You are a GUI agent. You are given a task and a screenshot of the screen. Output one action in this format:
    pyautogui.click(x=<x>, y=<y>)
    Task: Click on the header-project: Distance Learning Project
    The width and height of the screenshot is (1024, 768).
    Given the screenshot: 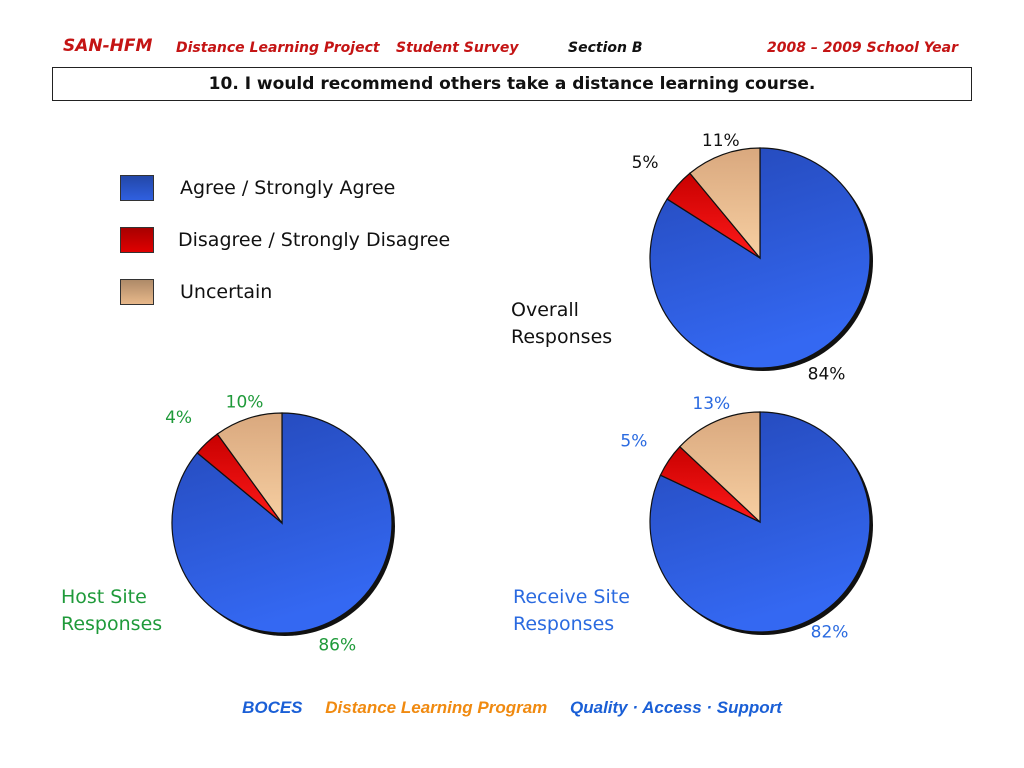 What is the action you would take?
    pyautogui.click(x=278, y=48)
    